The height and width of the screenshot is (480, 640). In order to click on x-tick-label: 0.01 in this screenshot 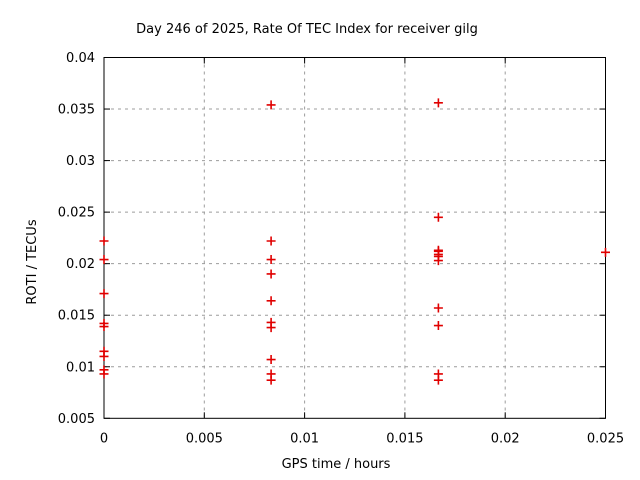, I will do `click(304, 438)`.